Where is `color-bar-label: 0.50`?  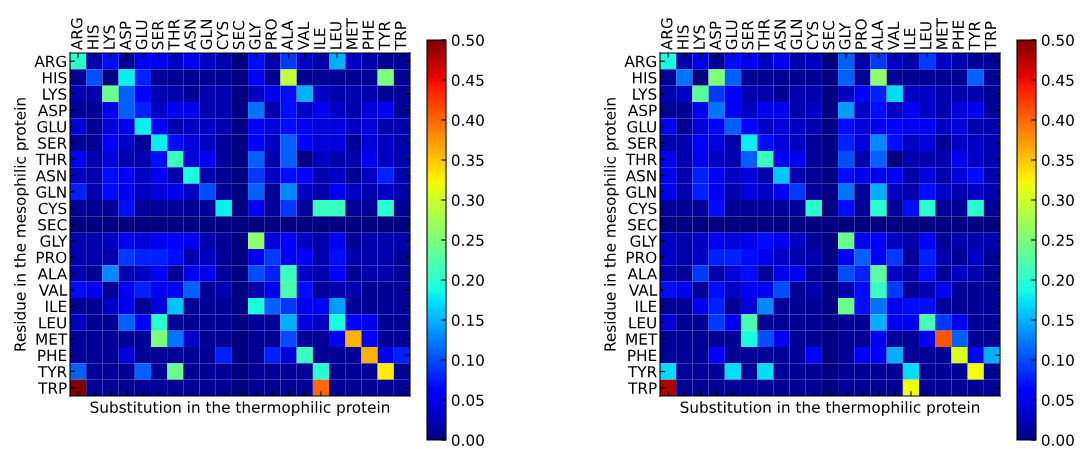
color-bar-label: 0.50 is located at coordinates (1057, 40).